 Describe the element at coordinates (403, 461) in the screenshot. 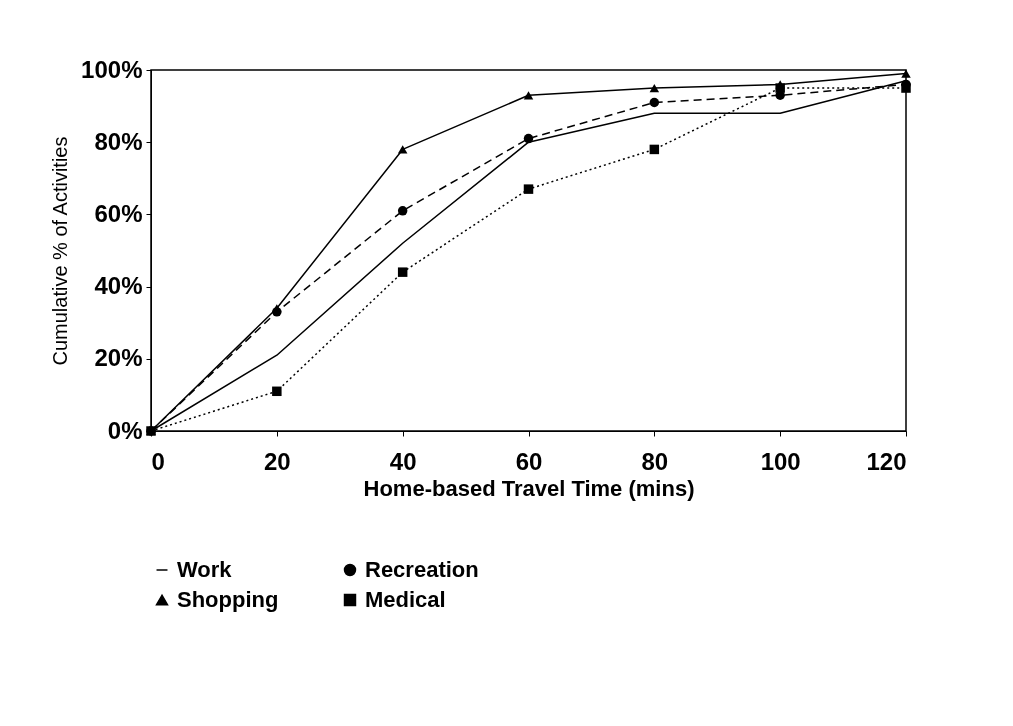

I see `x-tick-label: 40` at that location.